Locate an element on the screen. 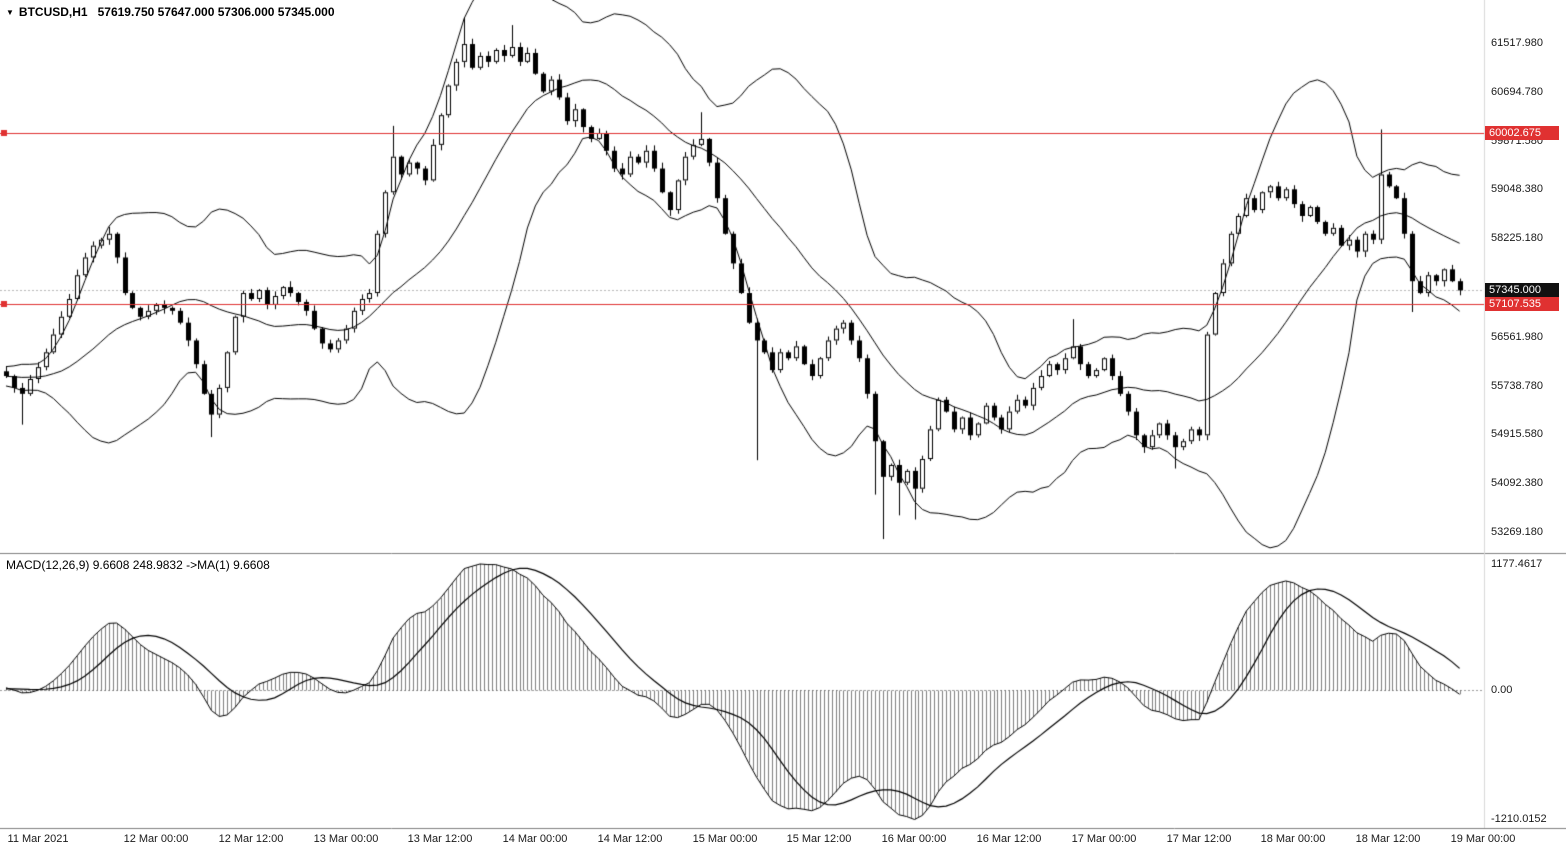 This screenshot has width=1566, height=850. ohlc-values: 57619.750 57647.000 57306.000 57345.000 is located at coordinates (216, 12).